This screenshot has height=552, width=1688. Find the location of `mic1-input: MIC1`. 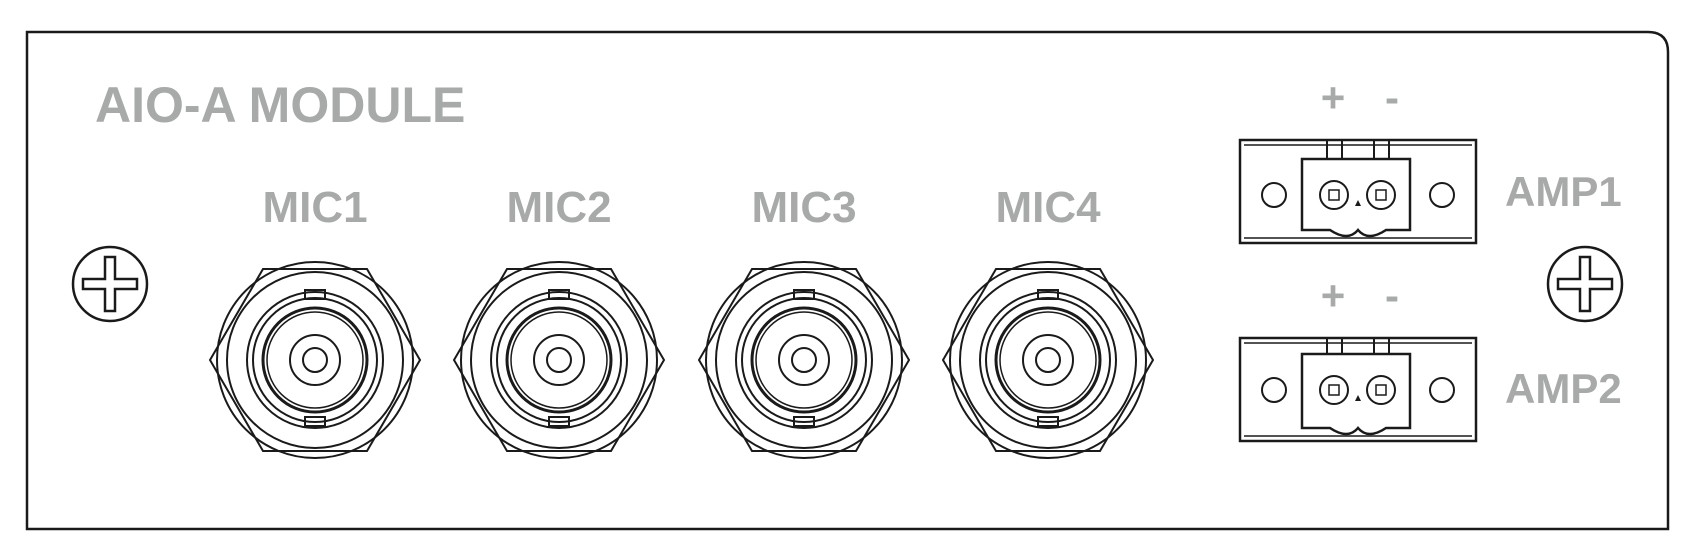

mic1-input: MIC1 is located at coordinates (315, 321).